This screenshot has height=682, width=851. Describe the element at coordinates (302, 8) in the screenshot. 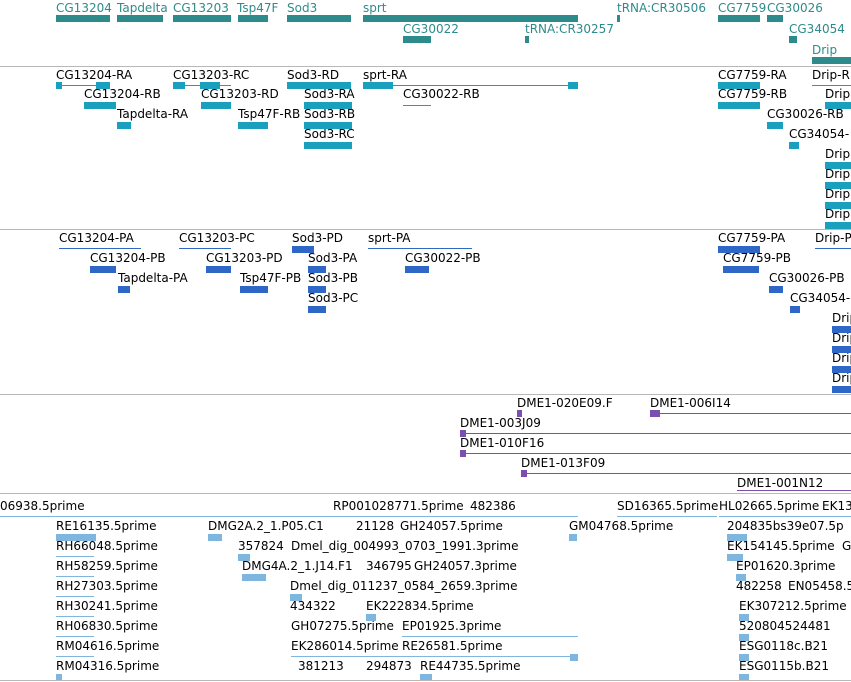

I see `gene-label: Sod3` at that location.